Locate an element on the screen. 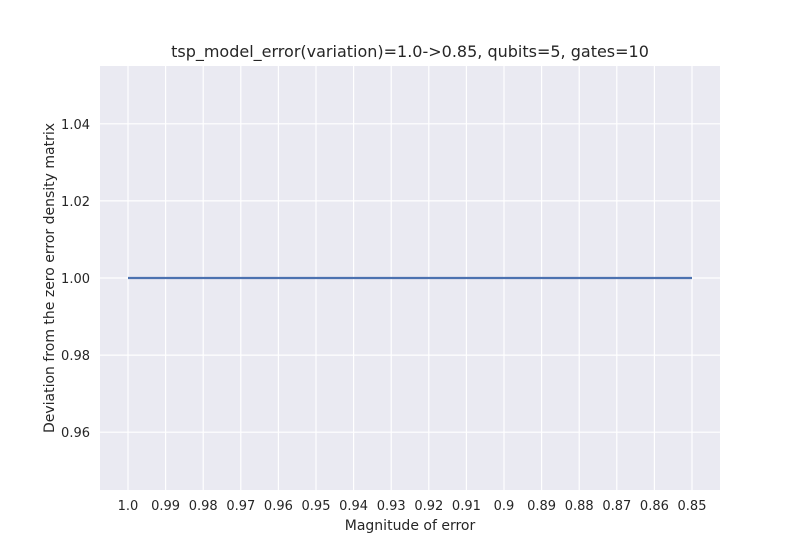 Image resolution: width=800 pixels, height=555 pixels. x-tick-label: 0.98 is located at coordinates (203, 506).